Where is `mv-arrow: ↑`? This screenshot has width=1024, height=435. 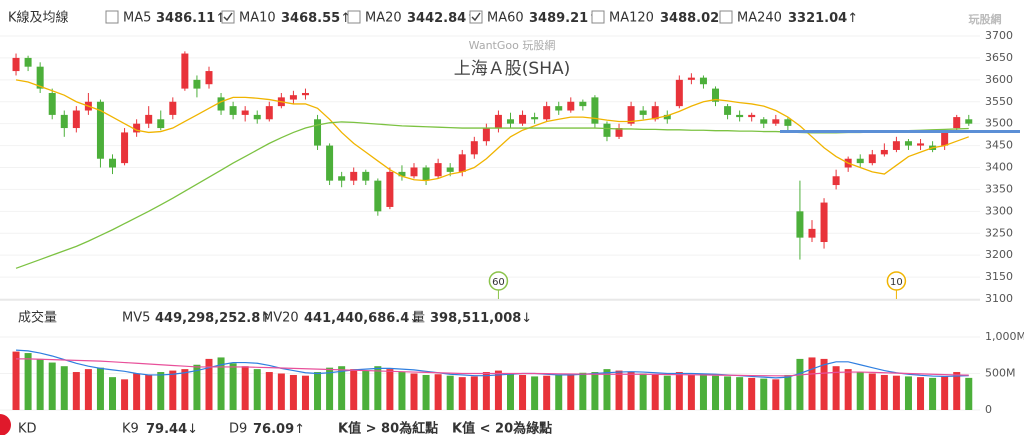 mv-arrow: ↑ is located at coordinates (265, 318).